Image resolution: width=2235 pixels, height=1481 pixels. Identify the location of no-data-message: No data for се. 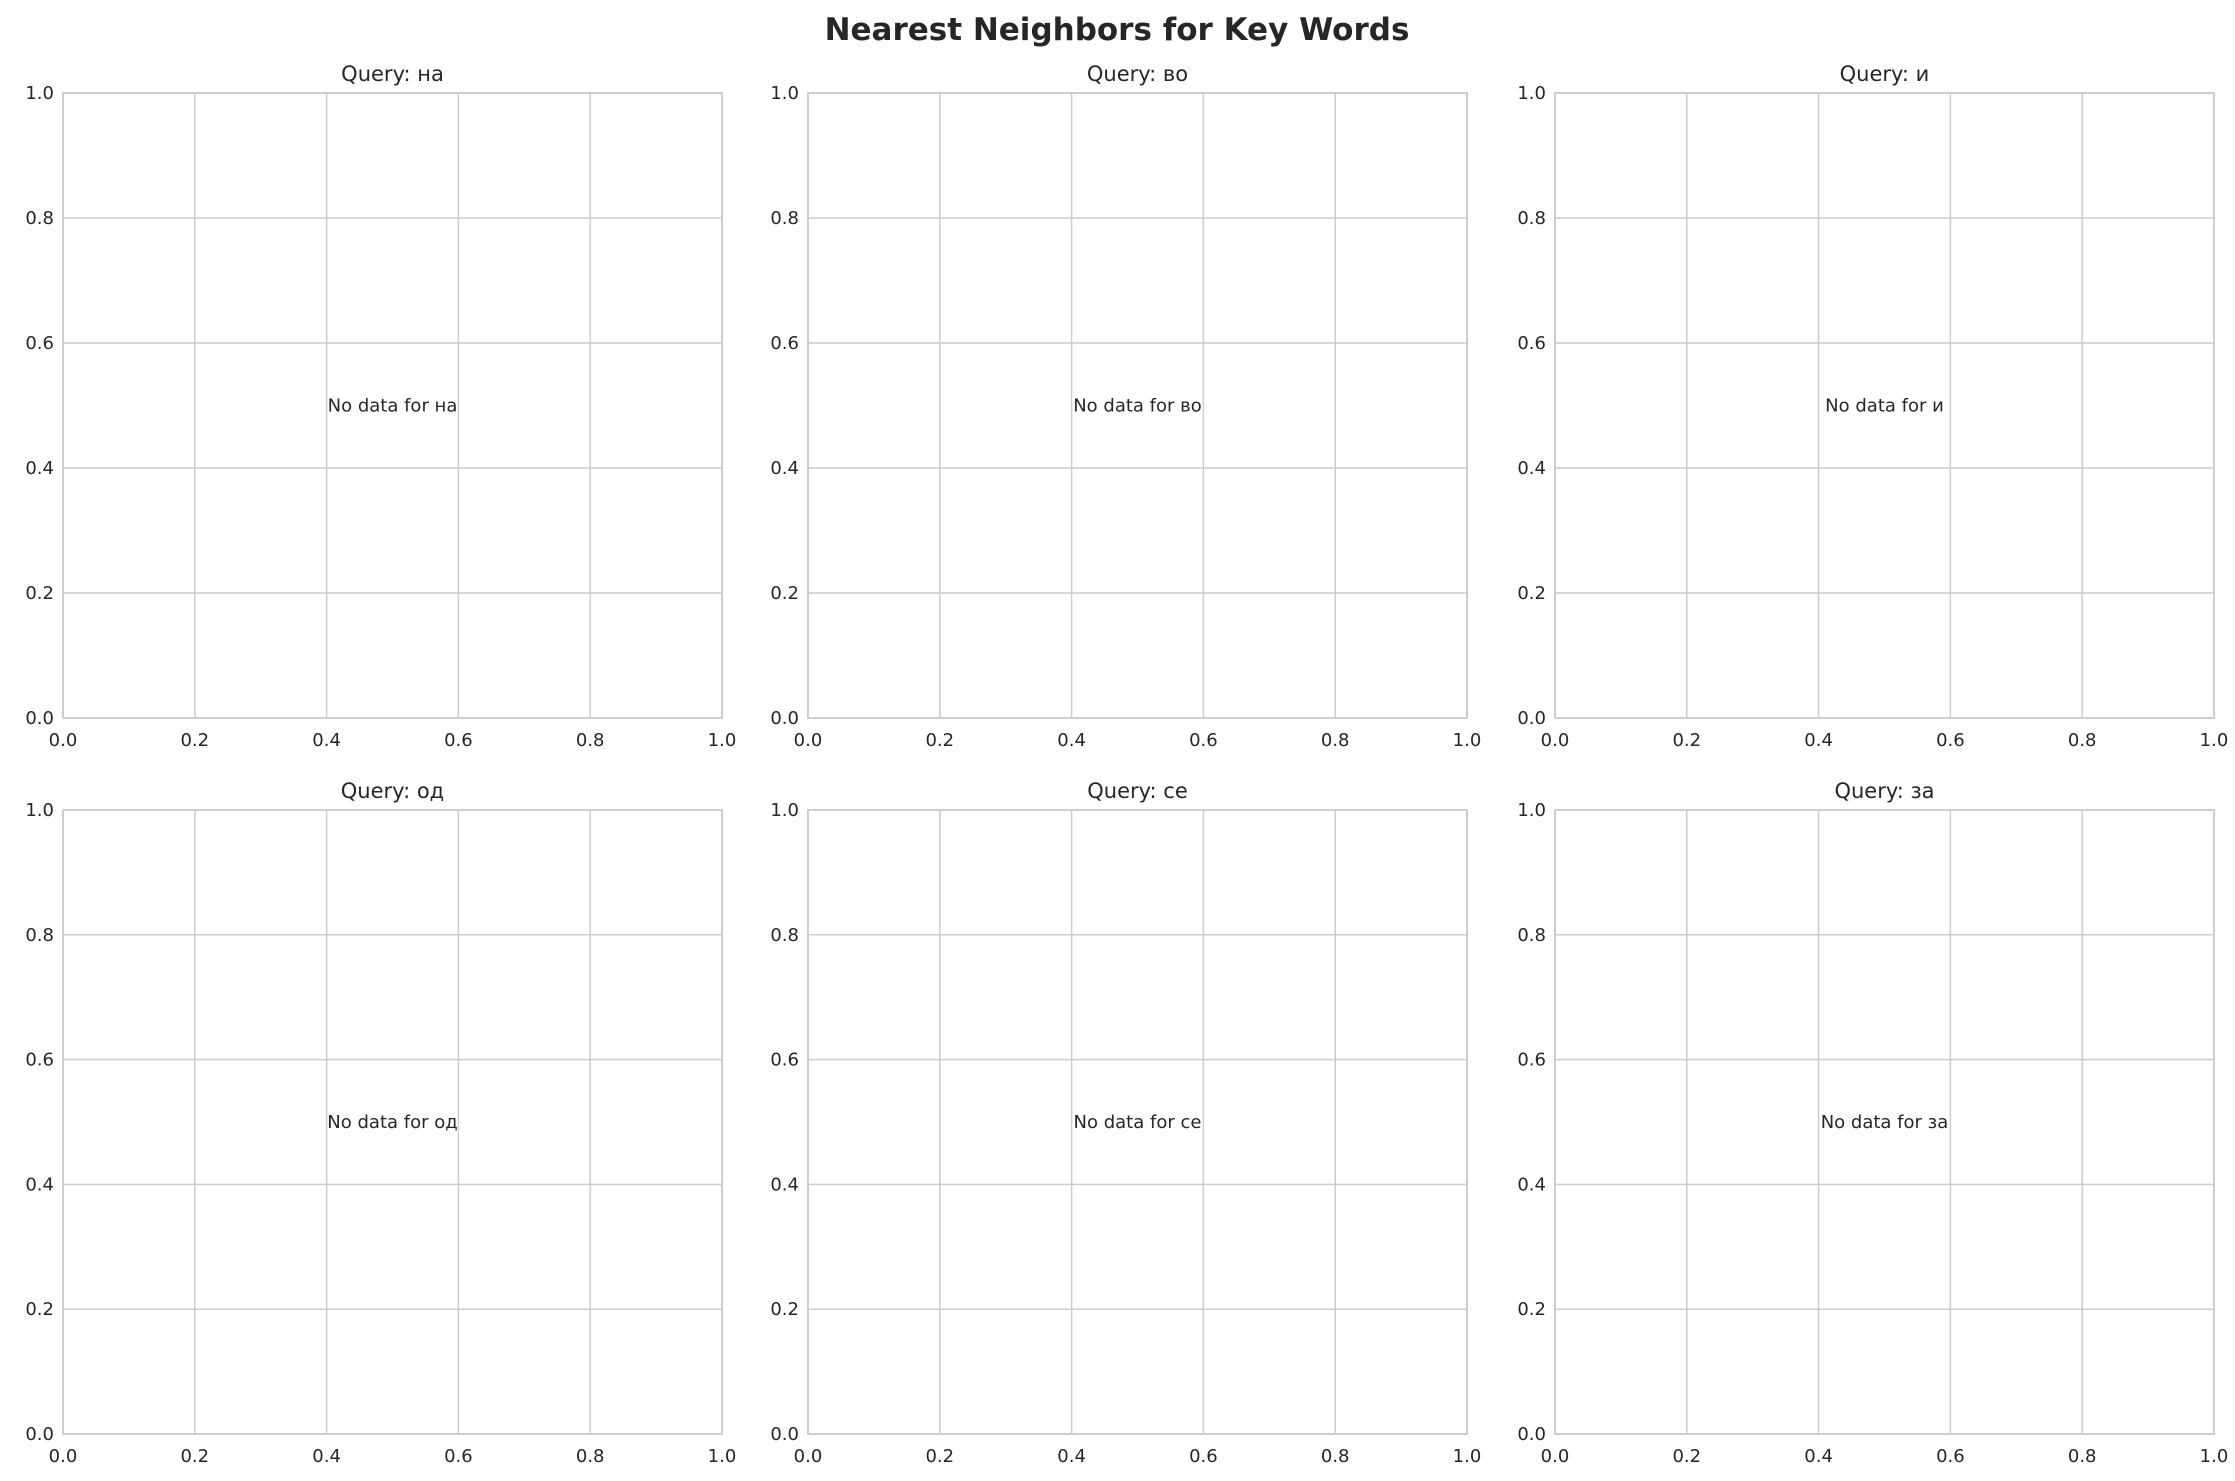
(1138, 1122).